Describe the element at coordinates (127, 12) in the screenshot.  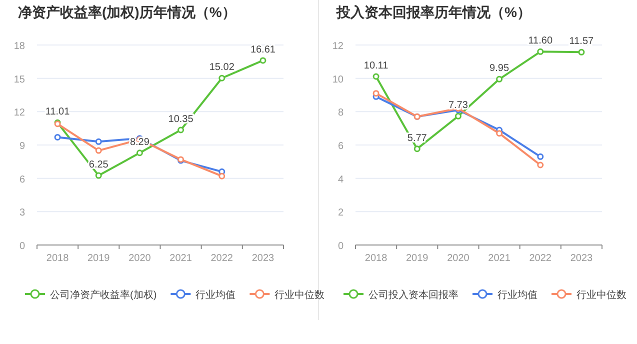
I see `chart-title: 净资产收益率(加权)历年情况（%）` at that location.